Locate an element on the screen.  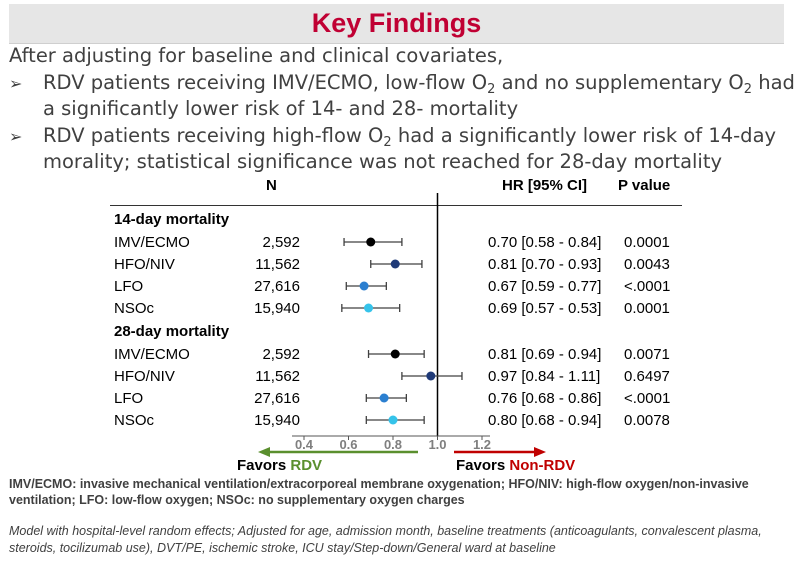
row-p: 0.0071 is located at coordinates (647, 354).